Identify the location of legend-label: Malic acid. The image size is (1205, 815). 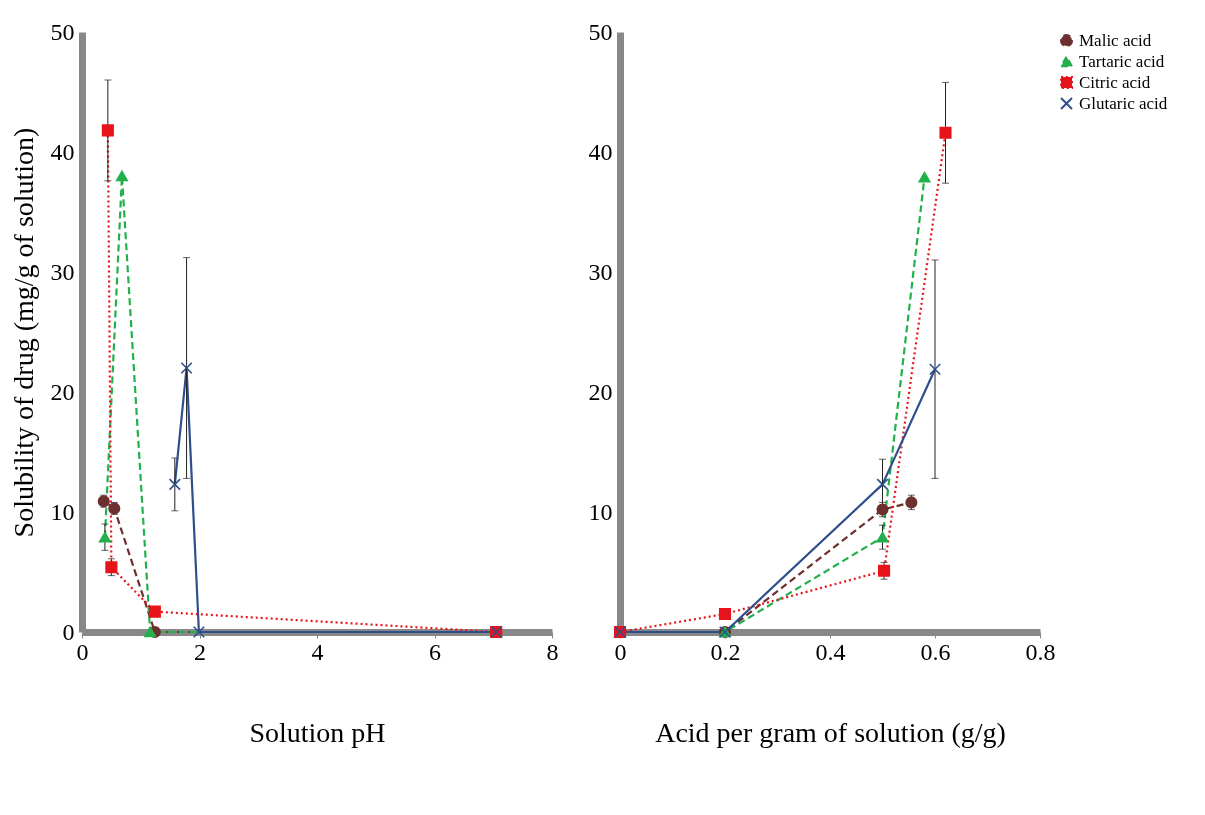
(1115, 40).